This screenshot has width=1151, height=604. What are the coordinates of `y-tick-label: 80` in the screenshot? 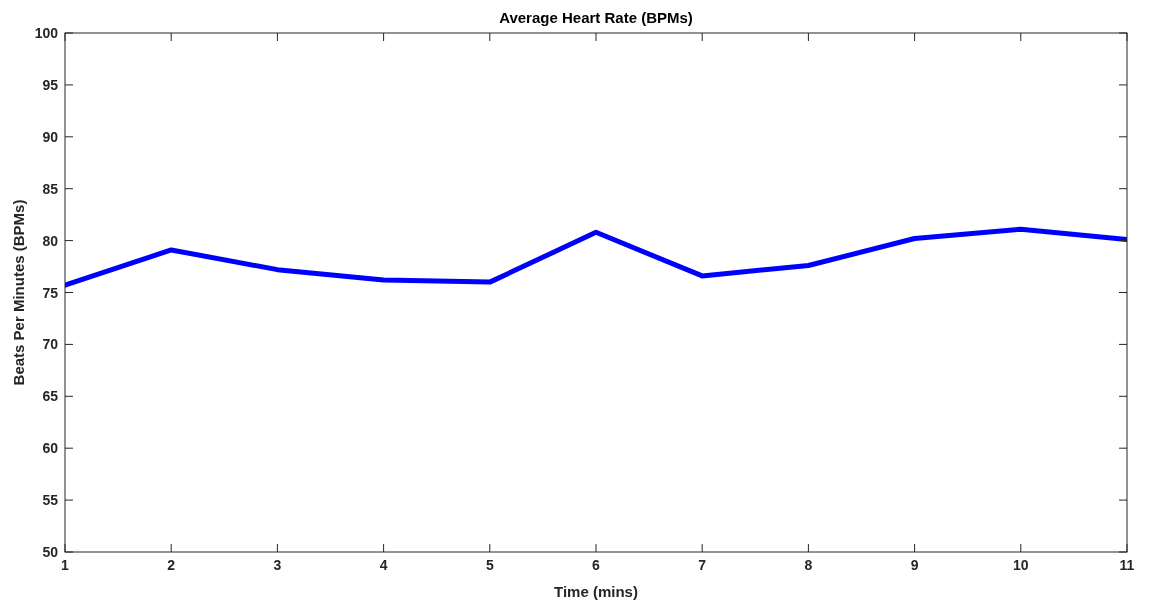 It's located at (50, 240).